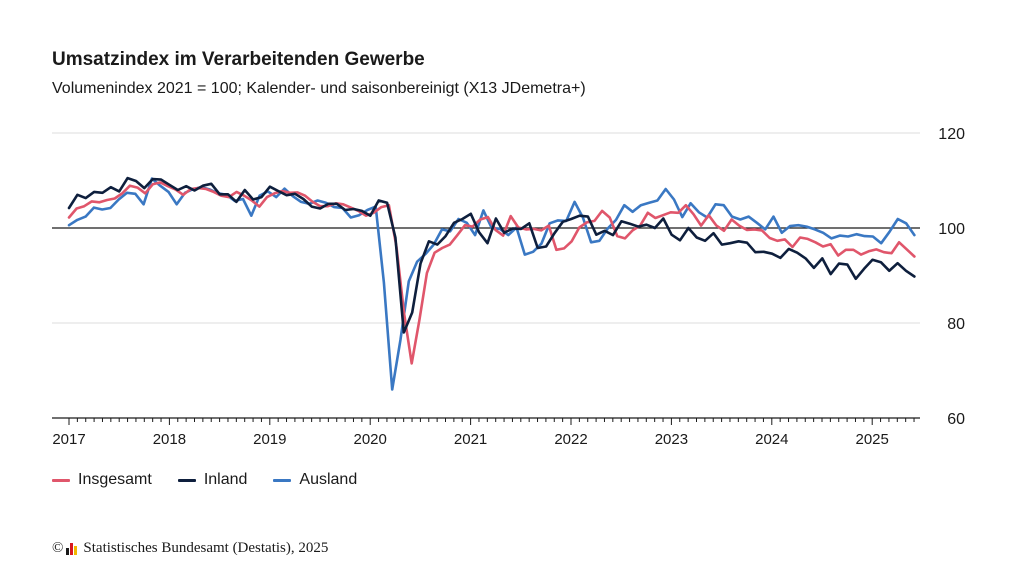  Describe the element at coordinates (328, 479) in the screenshot. I see `legend-label-ausland: Ausland` at that location.